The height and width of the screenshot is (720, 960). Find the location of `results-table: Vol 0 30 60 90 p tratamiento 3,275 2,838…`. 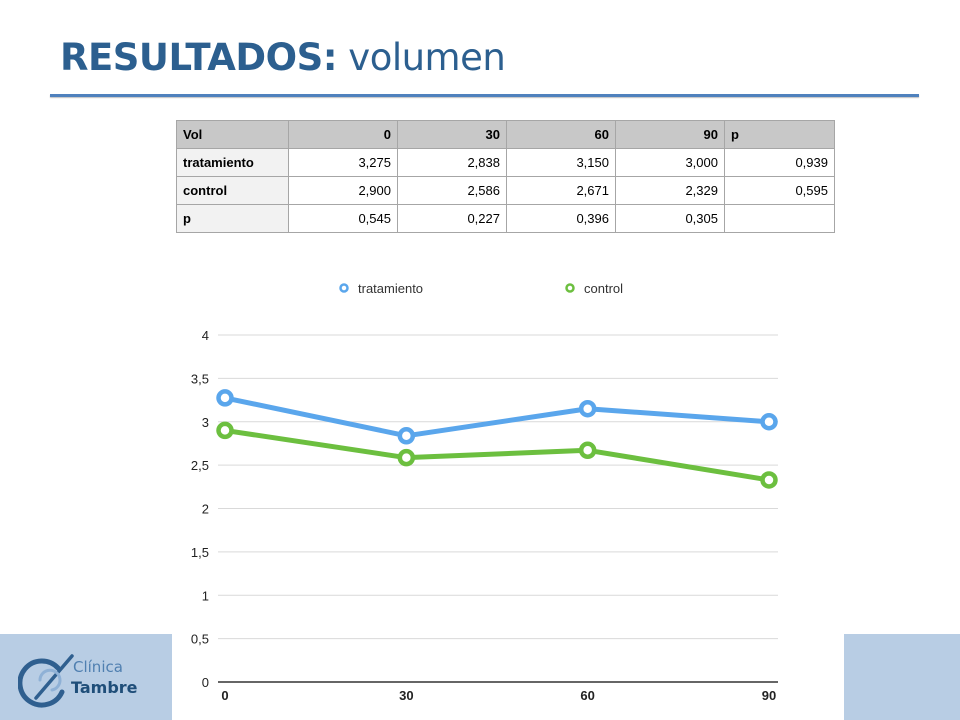

results-table: Vol 0 30 60 90 p tratamiento 3,275 2,838… is located at coordinates (505, 176).